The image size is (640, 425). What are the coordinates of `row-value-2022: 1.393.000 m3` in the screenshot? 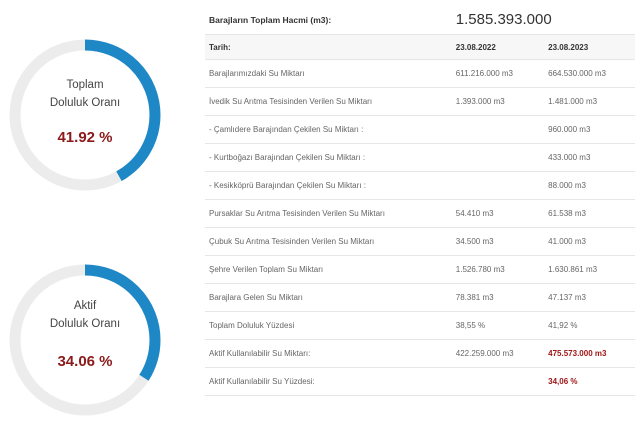 It's located at (498, 101).